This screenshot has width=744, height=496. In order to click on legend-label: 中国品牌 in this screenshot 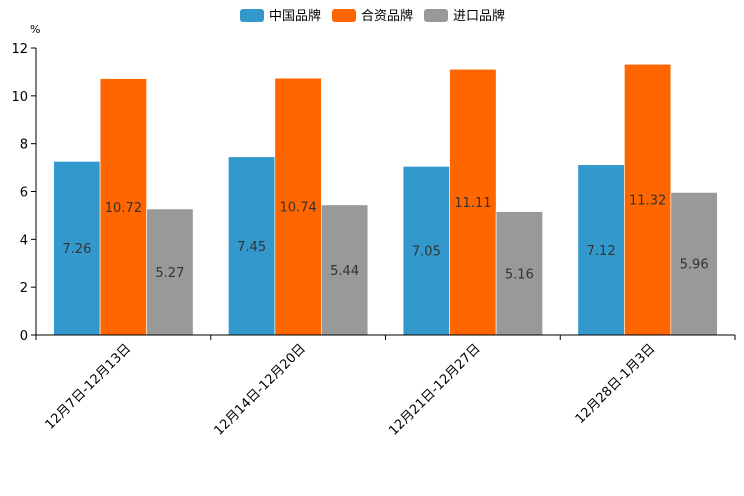, I will do `click(295, 16)`.